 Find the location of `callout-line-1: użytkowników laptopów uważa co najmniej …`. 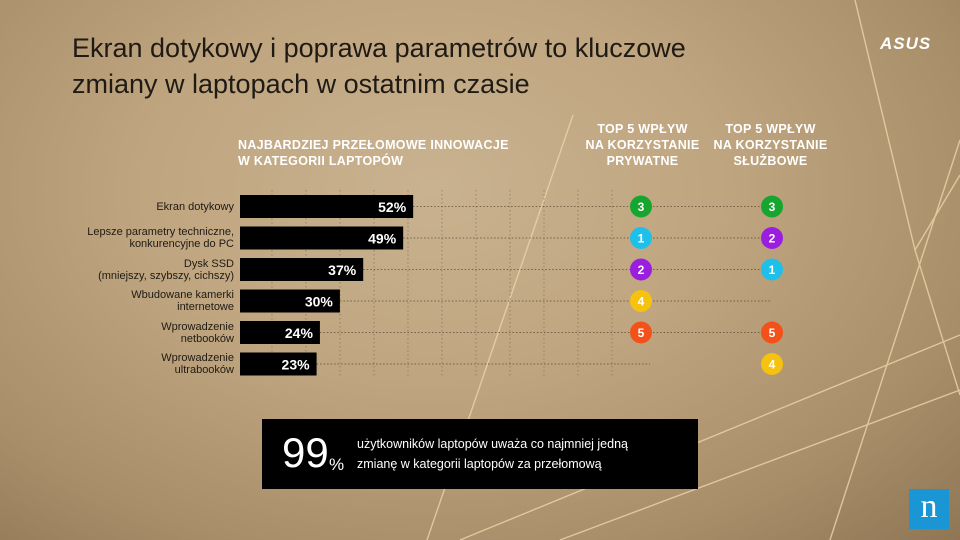

callout-line-1: użytkowników laptopów uważa co najmniej … is located at coordinates (492, 444).